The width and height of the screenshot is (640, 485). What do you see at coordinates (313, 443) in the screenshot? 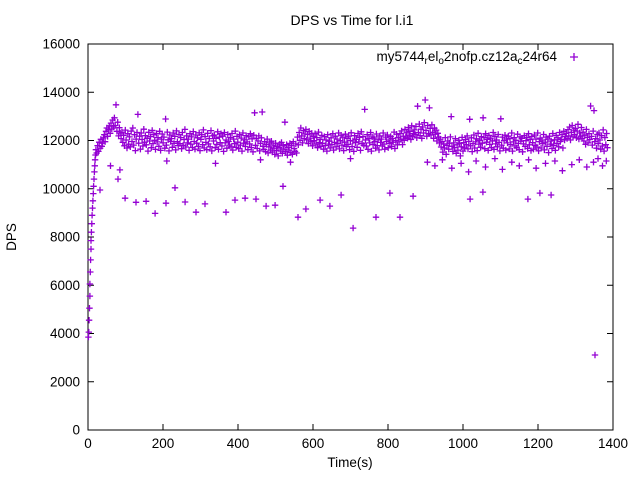
I see `x-tick-label: 600` at bounding box center [313, 443].